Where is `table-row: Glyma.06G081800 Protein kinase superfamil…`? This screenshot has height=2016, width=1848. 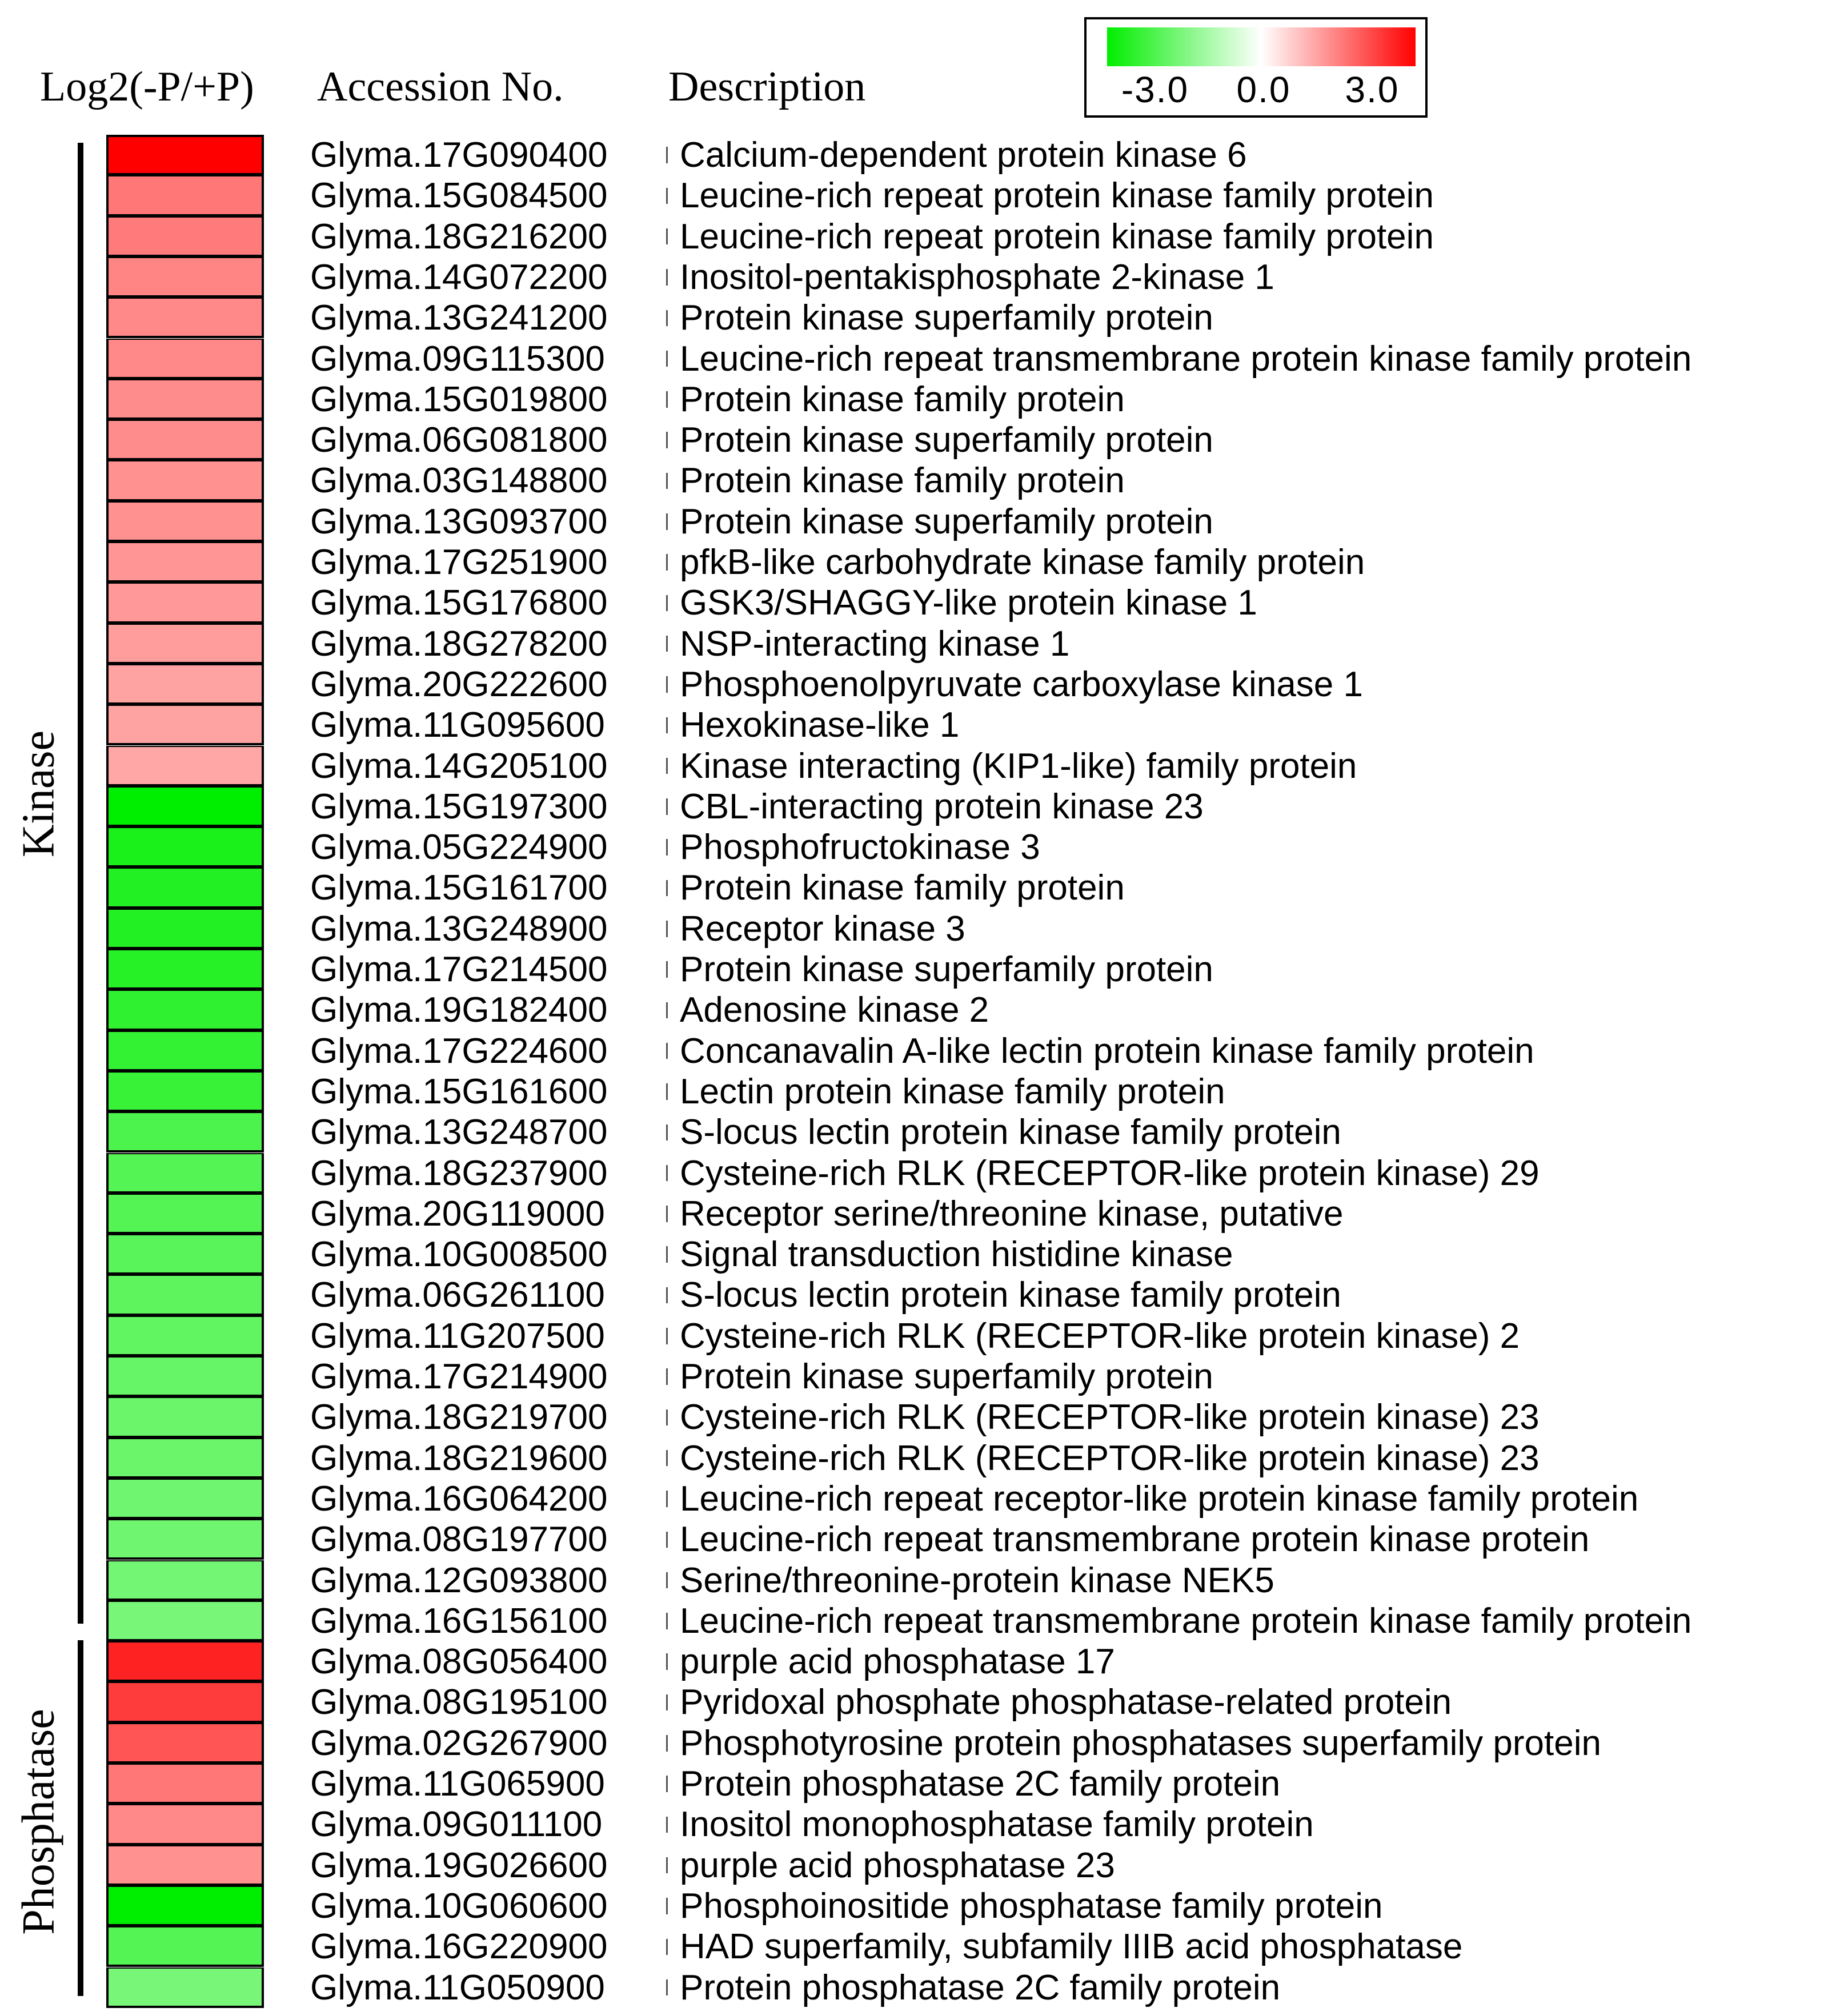 table-row: Glyma.06G081800 Protein kinase superfamil… is located at coordinates (924, 440).